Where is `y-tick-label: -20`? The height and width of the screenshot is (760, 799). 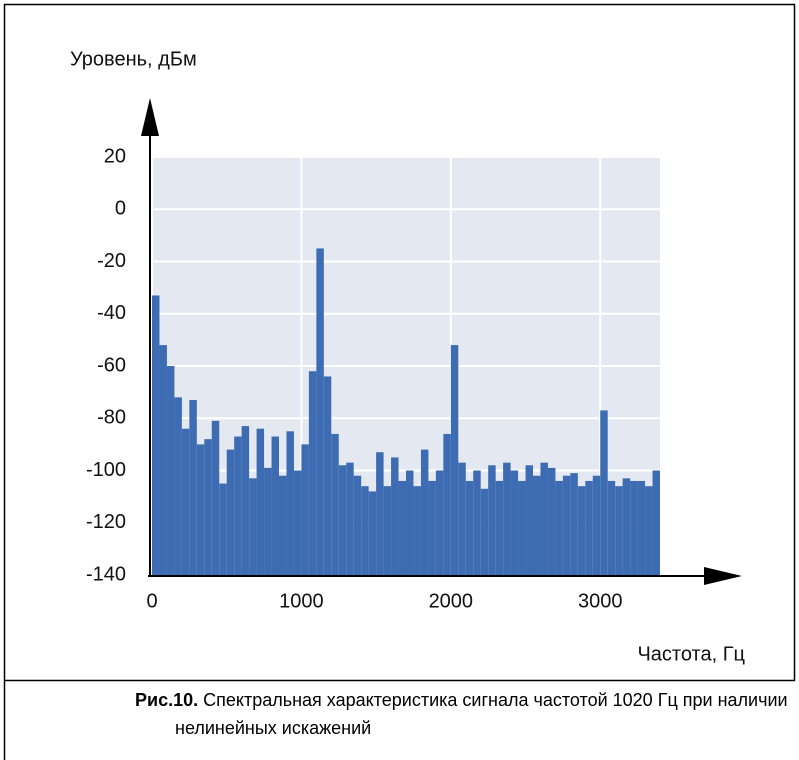
y-tick-label: -20 is located at coordinates (111, 261).